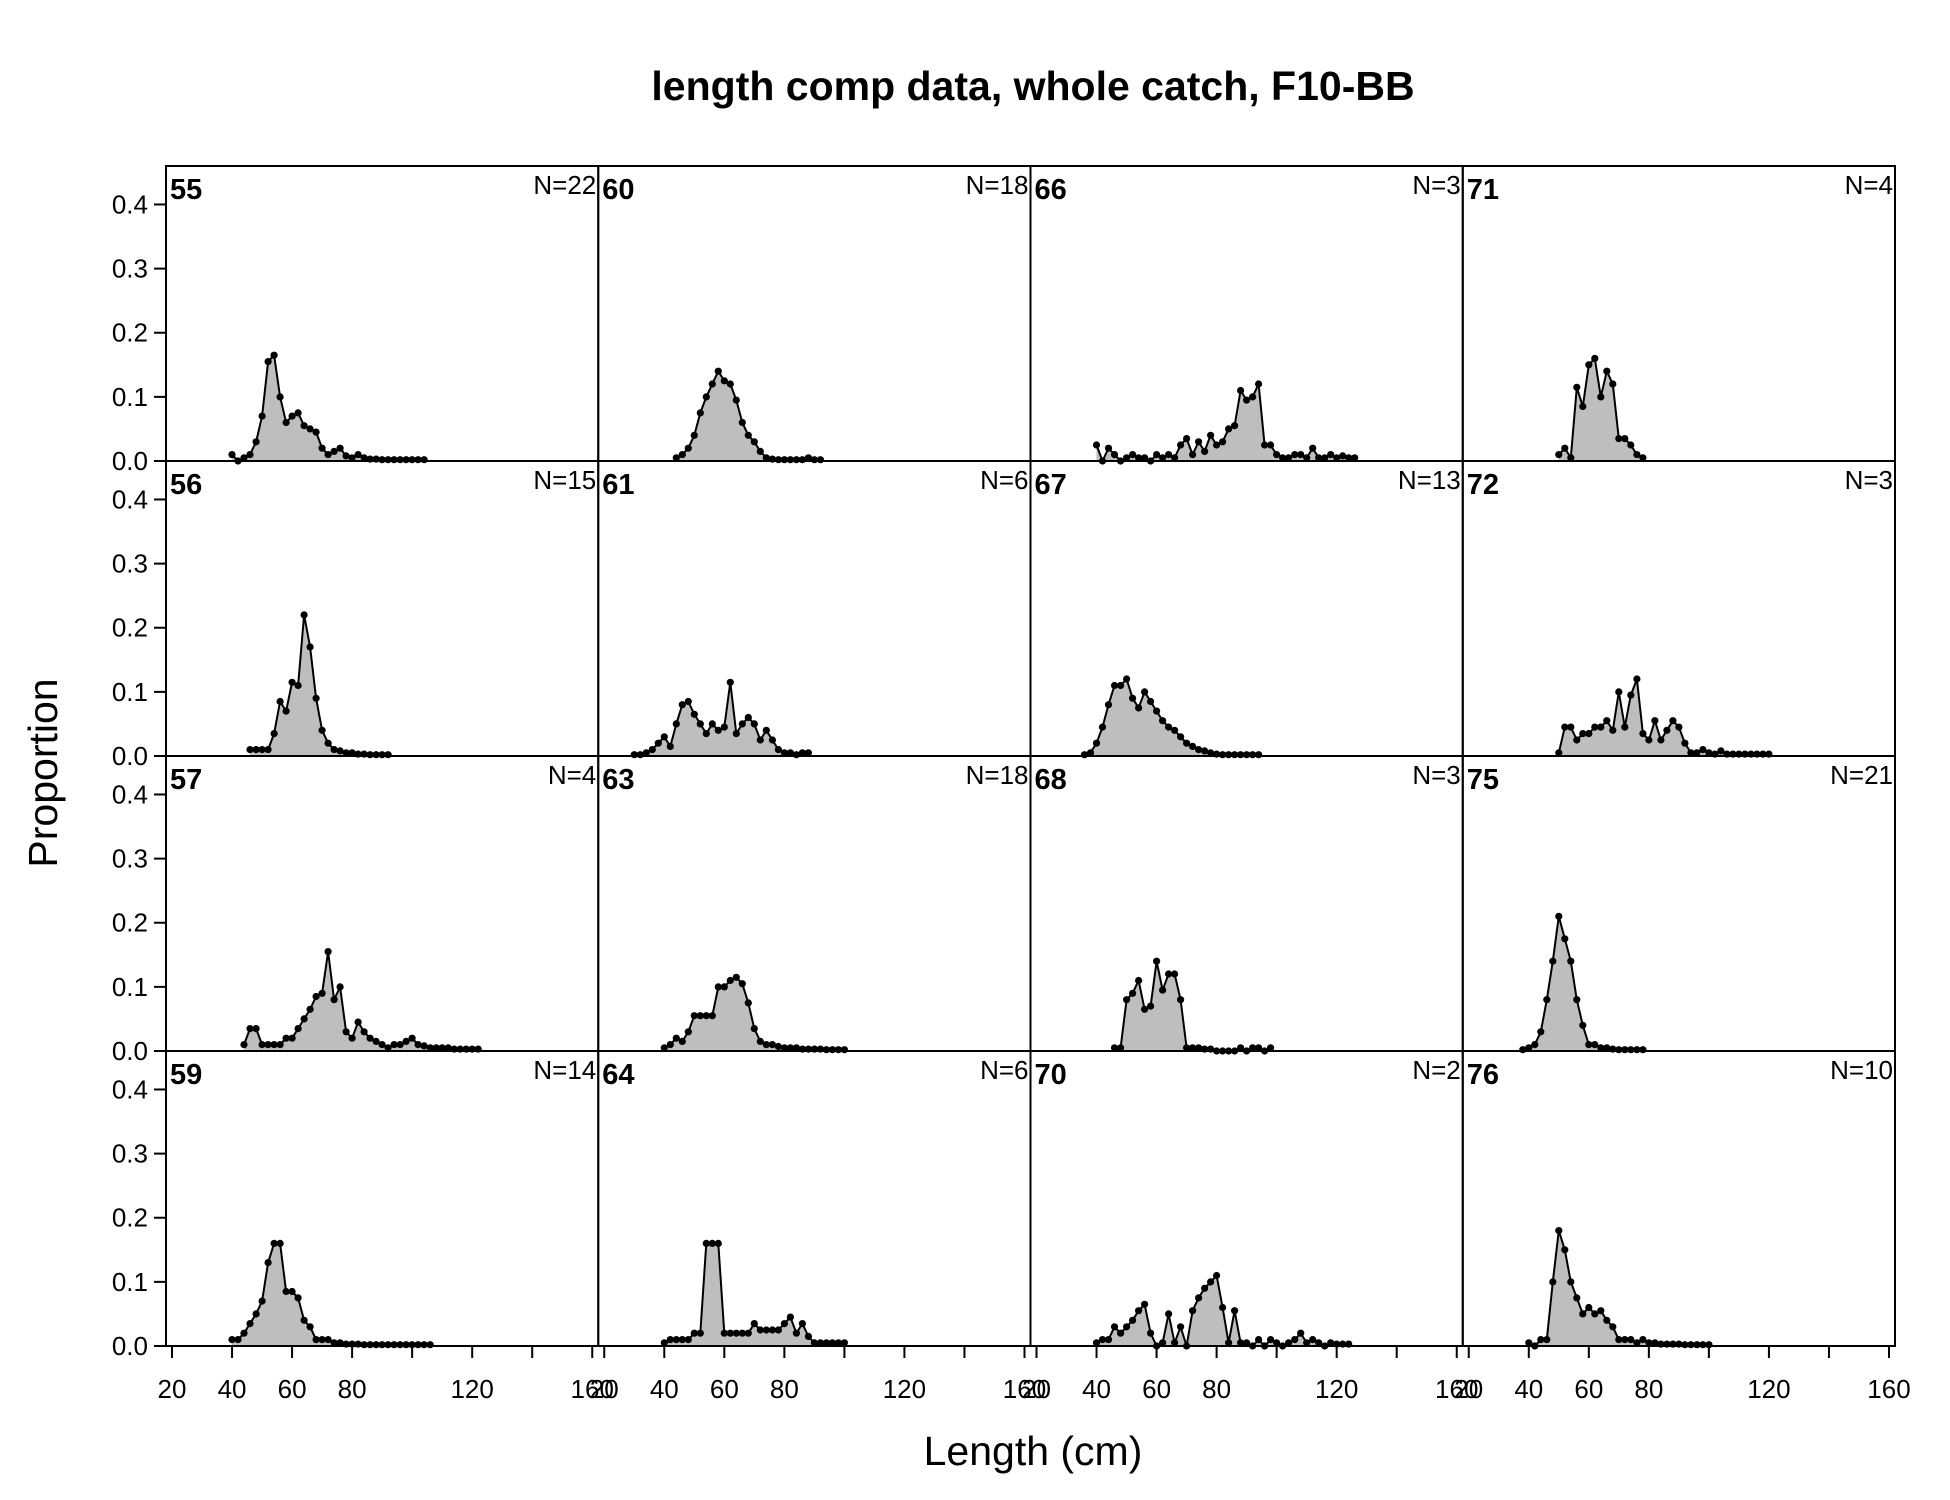 The width and height of the screenshot is (1950, 1500). I want to click on y-tick-label: 0.4, so click(130, 499).